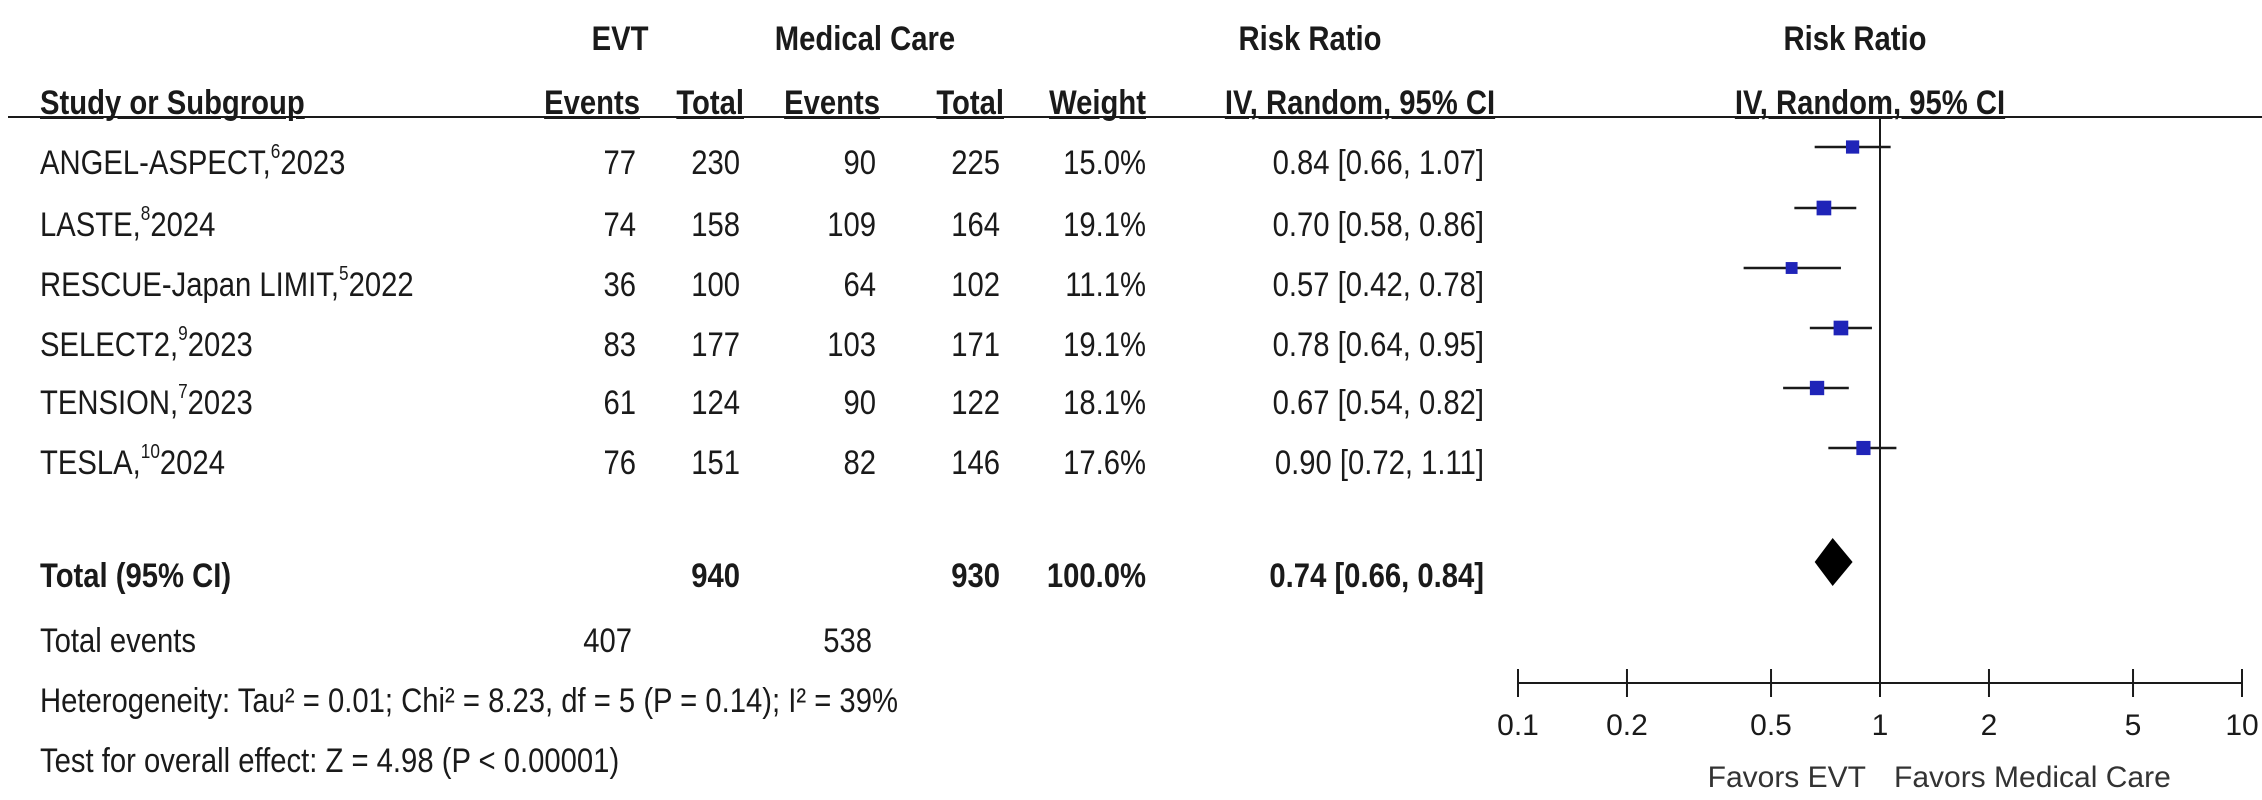  What do you see at coordinates (607, 641) in the screenshot?
I see `evt-total-events: 407` at bounding box center [607, 641].